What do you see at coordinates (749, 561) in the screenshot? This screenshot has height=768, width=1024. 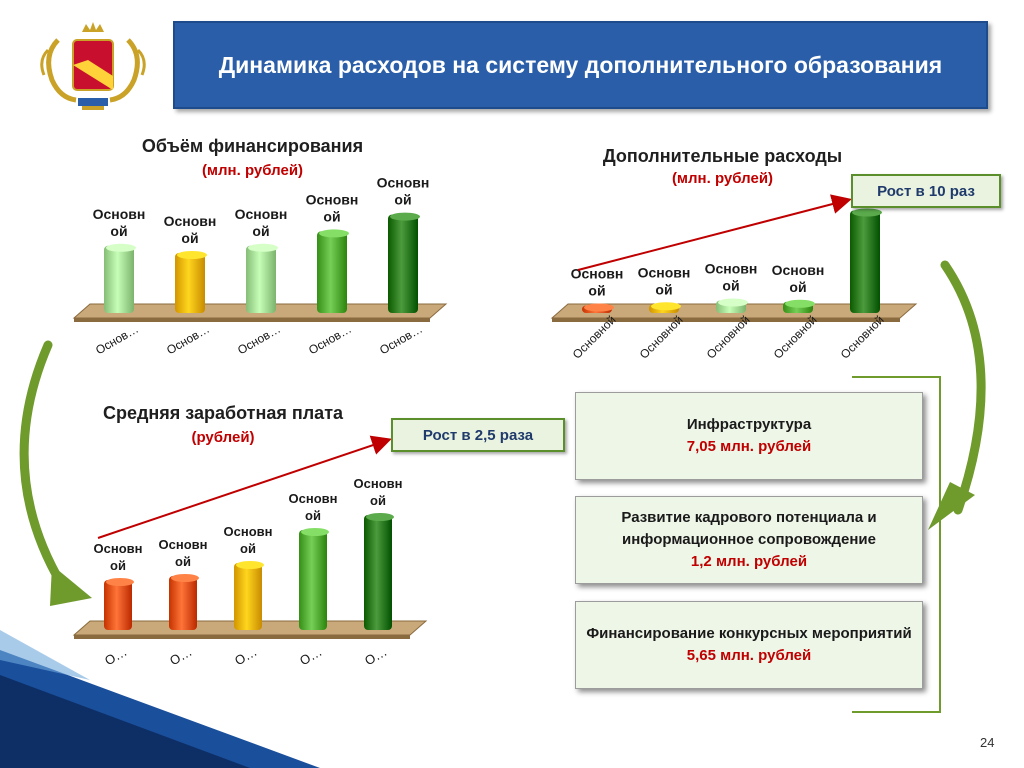 I see `info-box-amount: 1,2 млн. рублей` at bounding box center [749, 561].